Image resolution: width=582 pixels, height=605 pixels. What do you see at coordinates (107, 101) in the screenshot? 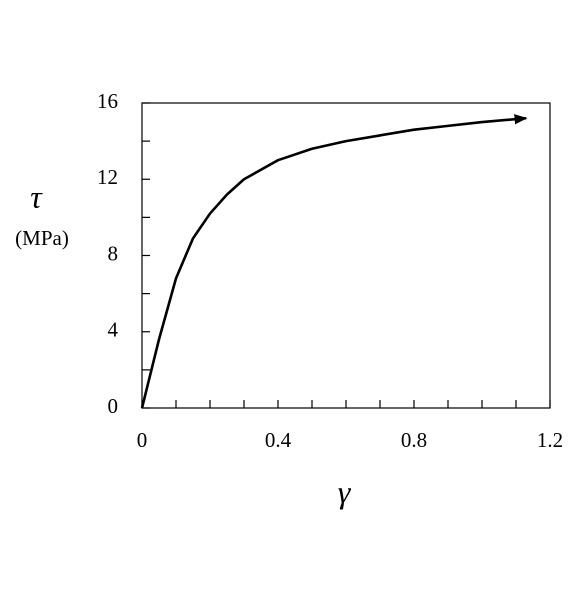
I see `y-tick-label: 16` at bounding box center [107, 101].